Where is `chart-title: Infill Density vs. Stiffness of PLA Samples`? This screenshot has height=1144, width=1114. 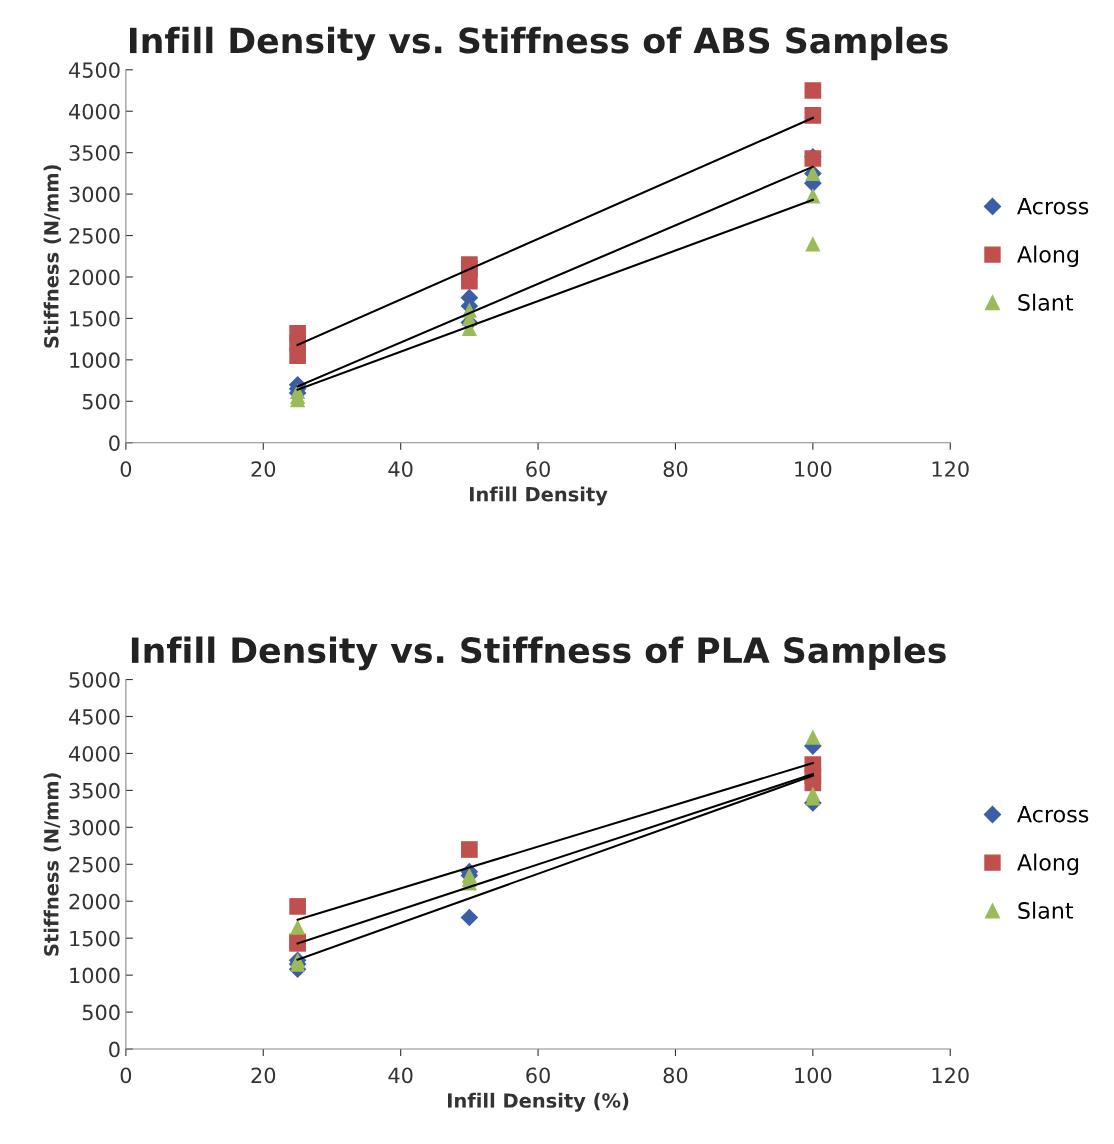
chart-title: Infill Density vs. Stiffness of PLA Samples is located at coordinates (538, 653).